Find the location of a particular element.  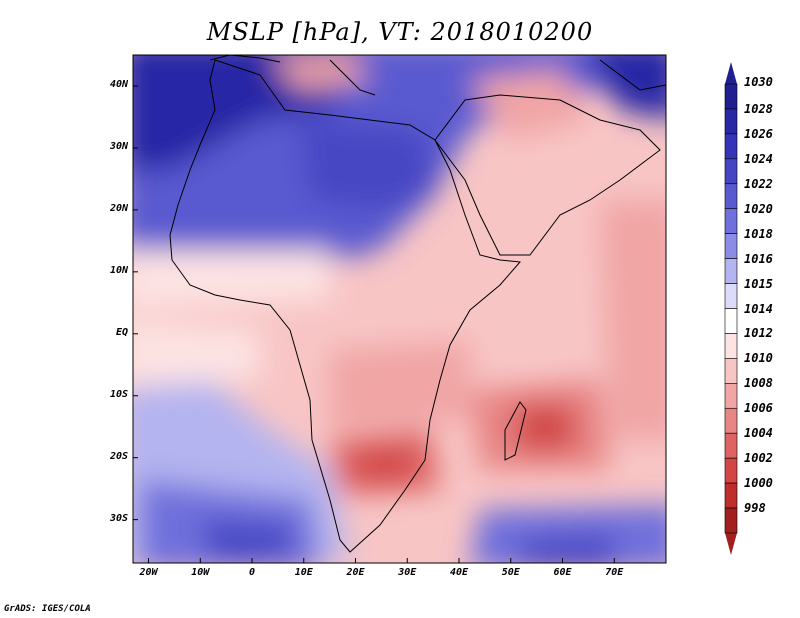

middle-east-low is located at coordinates (530, 105).